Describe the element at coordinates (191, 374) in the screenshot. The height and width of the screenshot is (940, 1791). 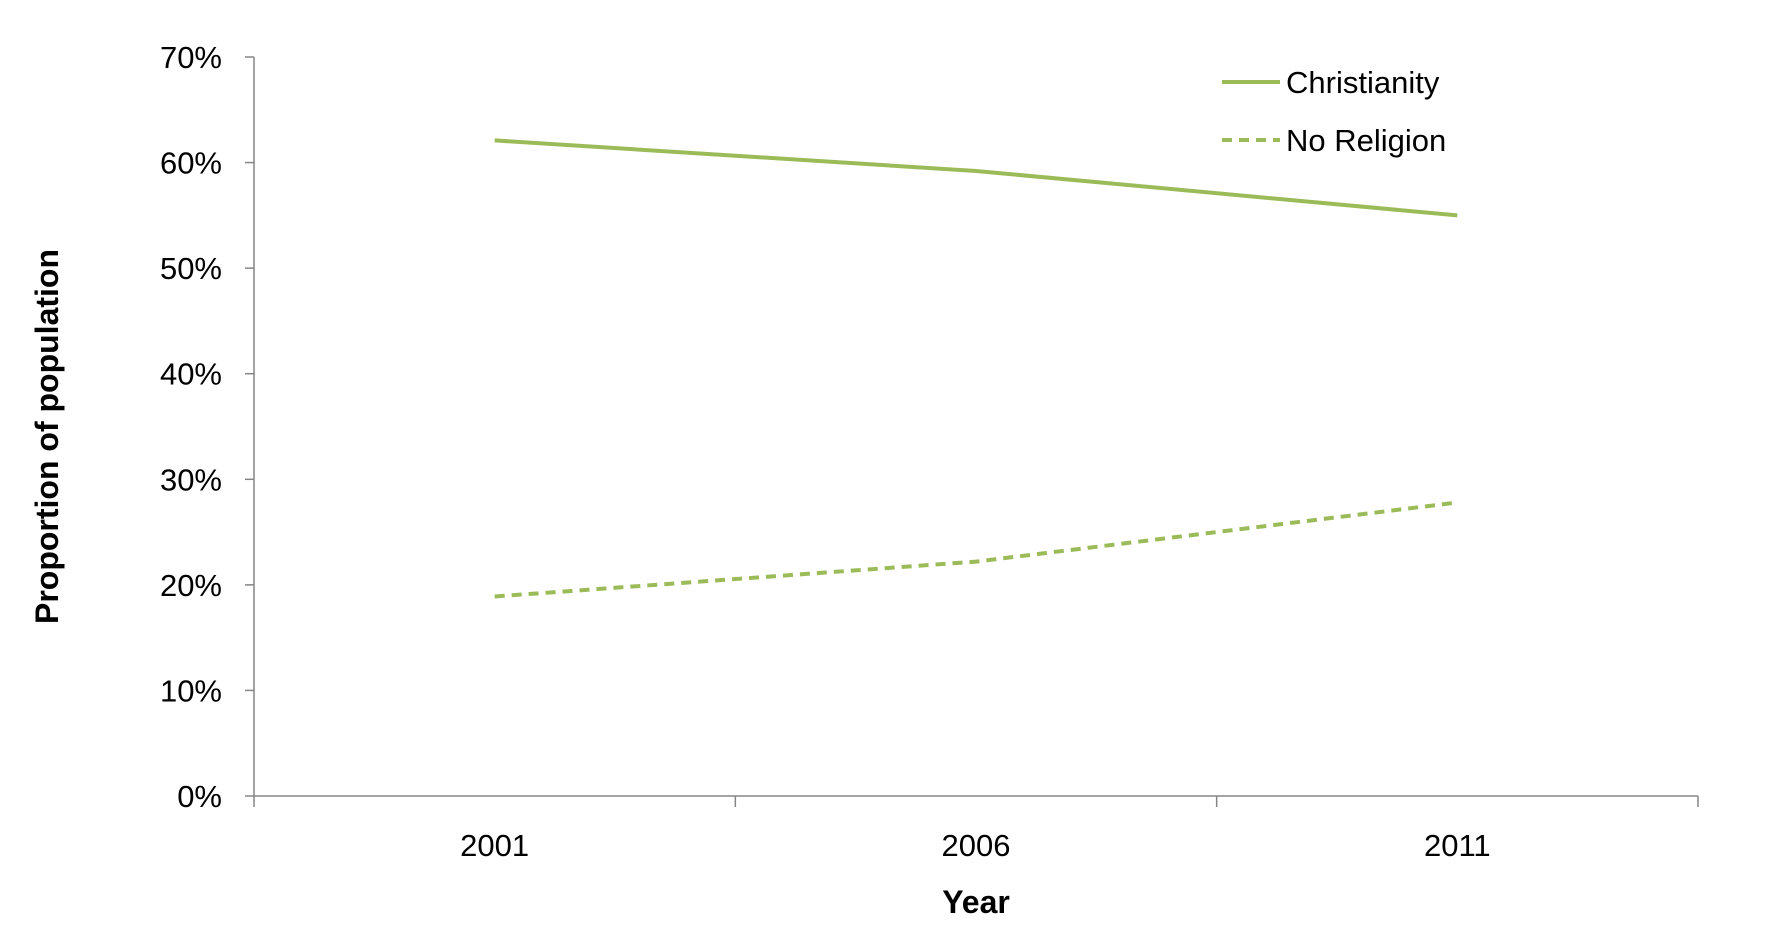
I see `y-tick-label: 40%` at that location.